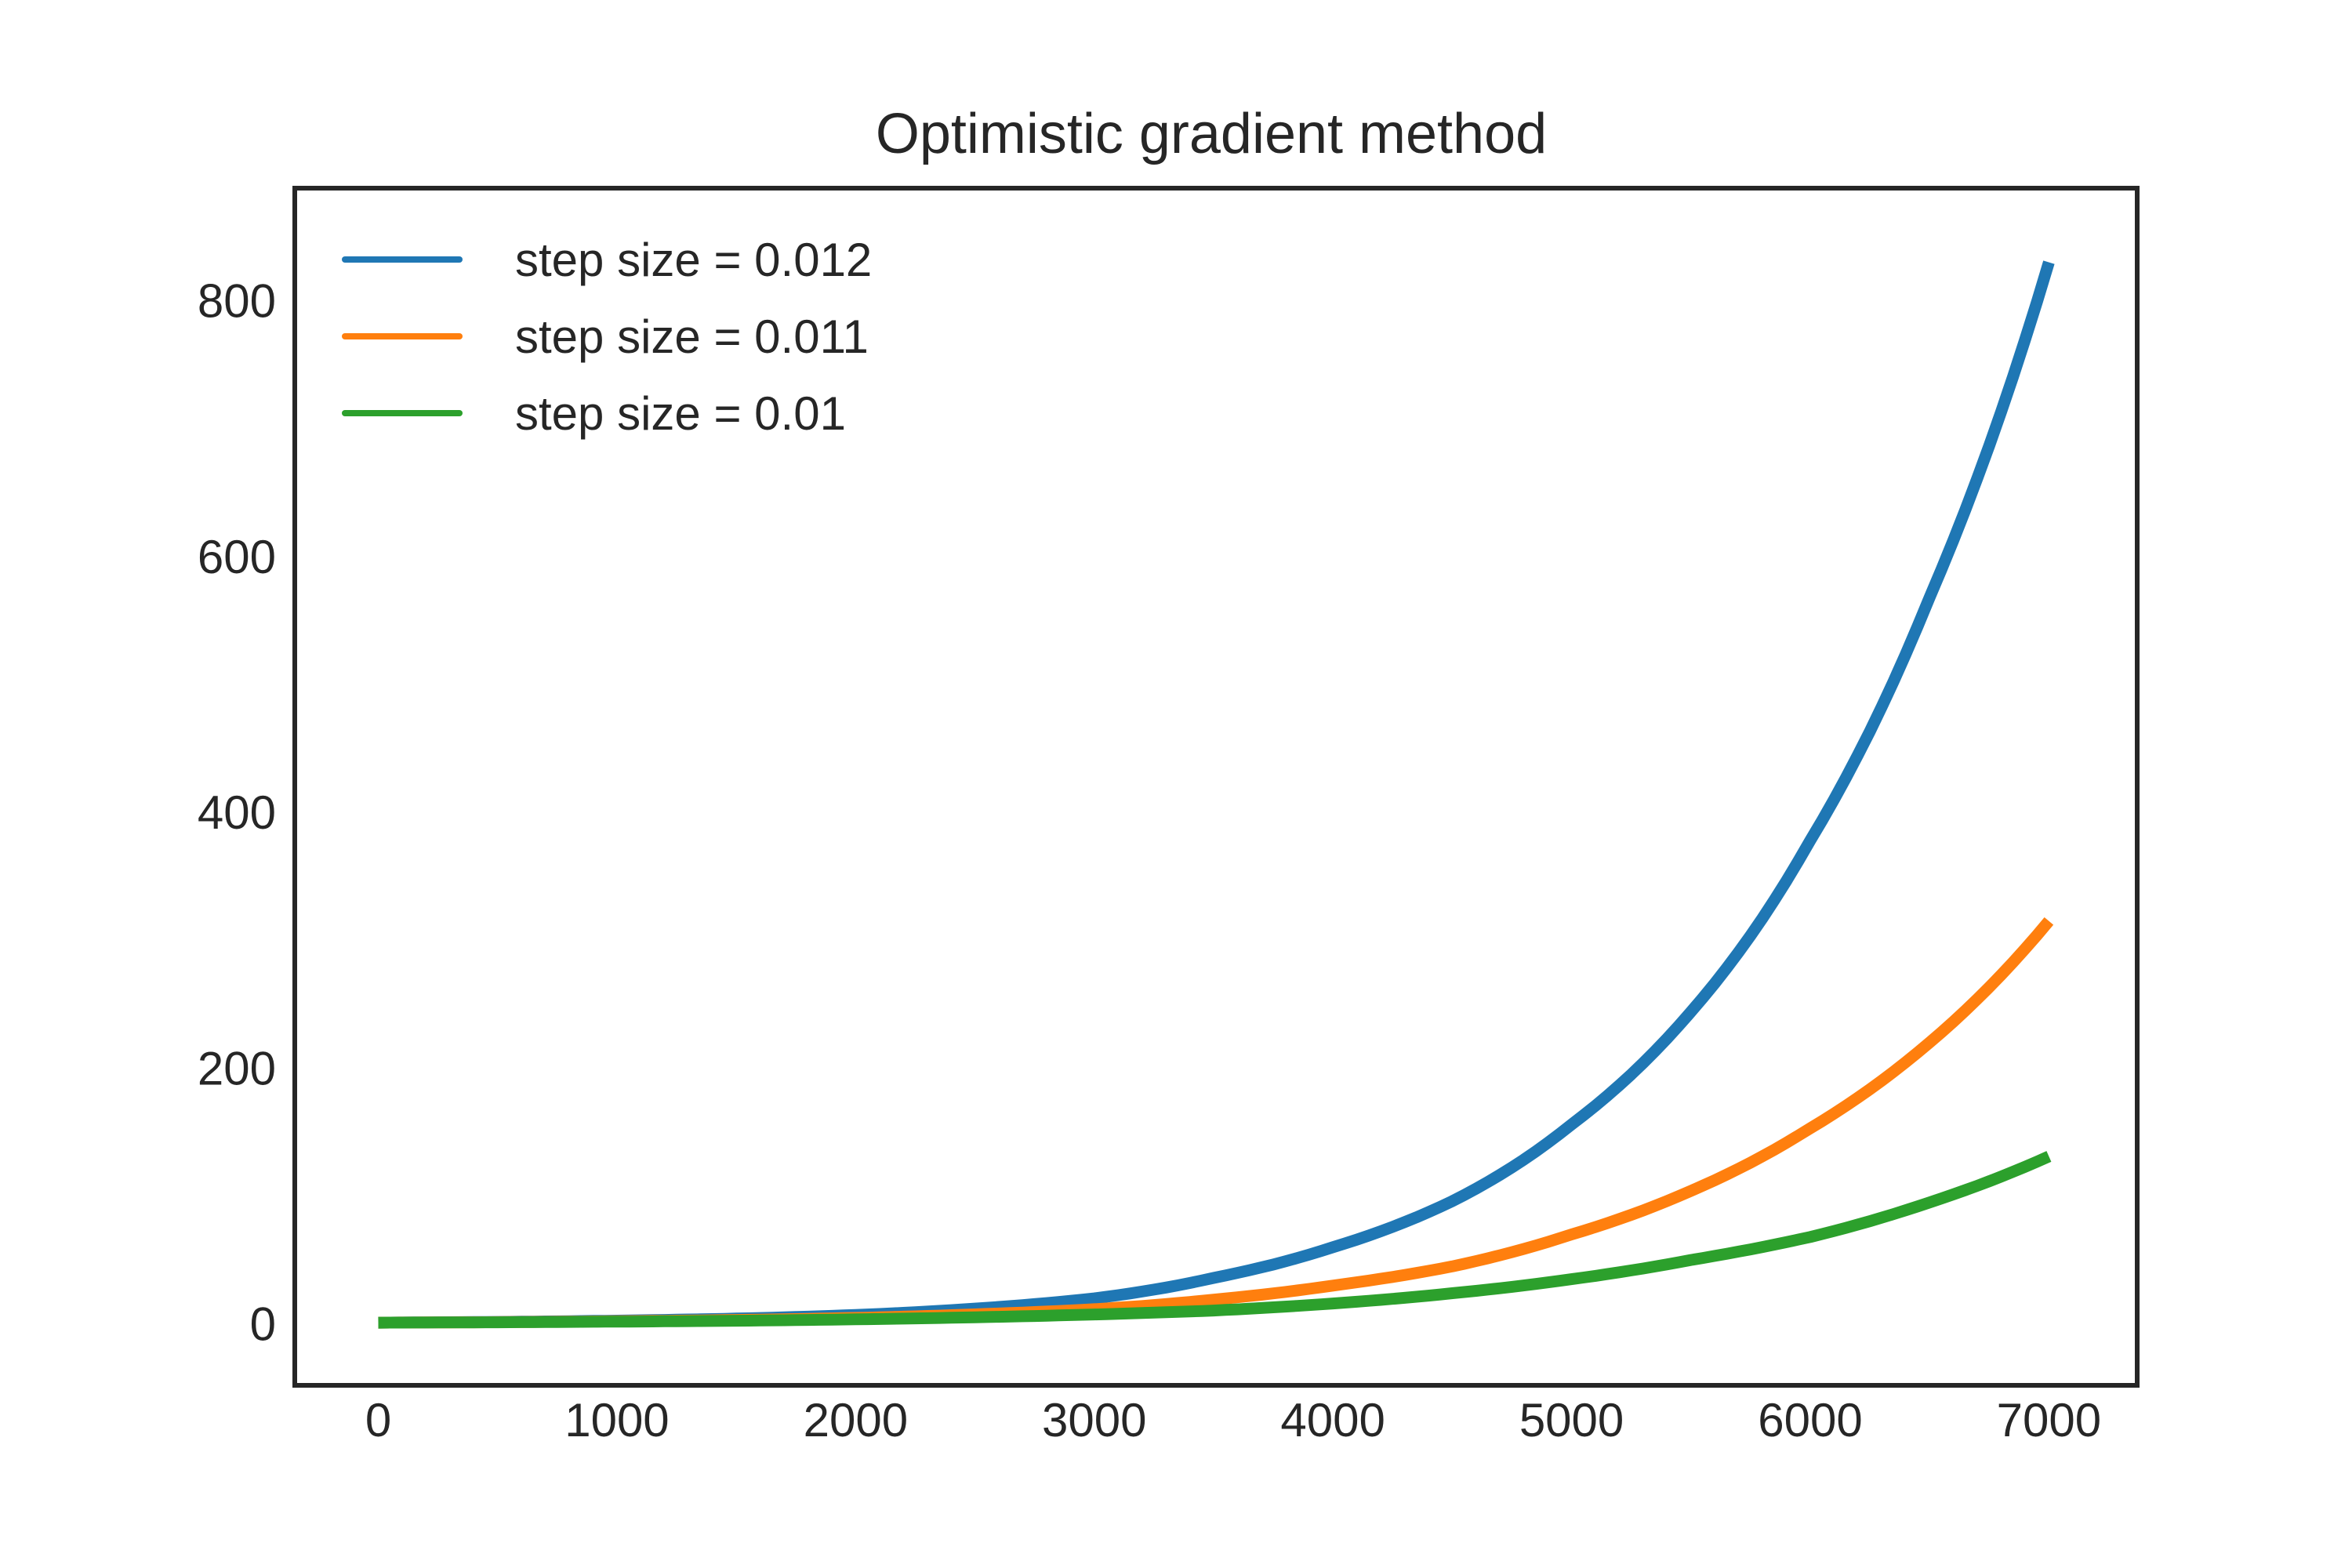 The height and width of the screenshot is (1568, 2352). I want to click on x-tick-label: 1000, so click(616, 1420).